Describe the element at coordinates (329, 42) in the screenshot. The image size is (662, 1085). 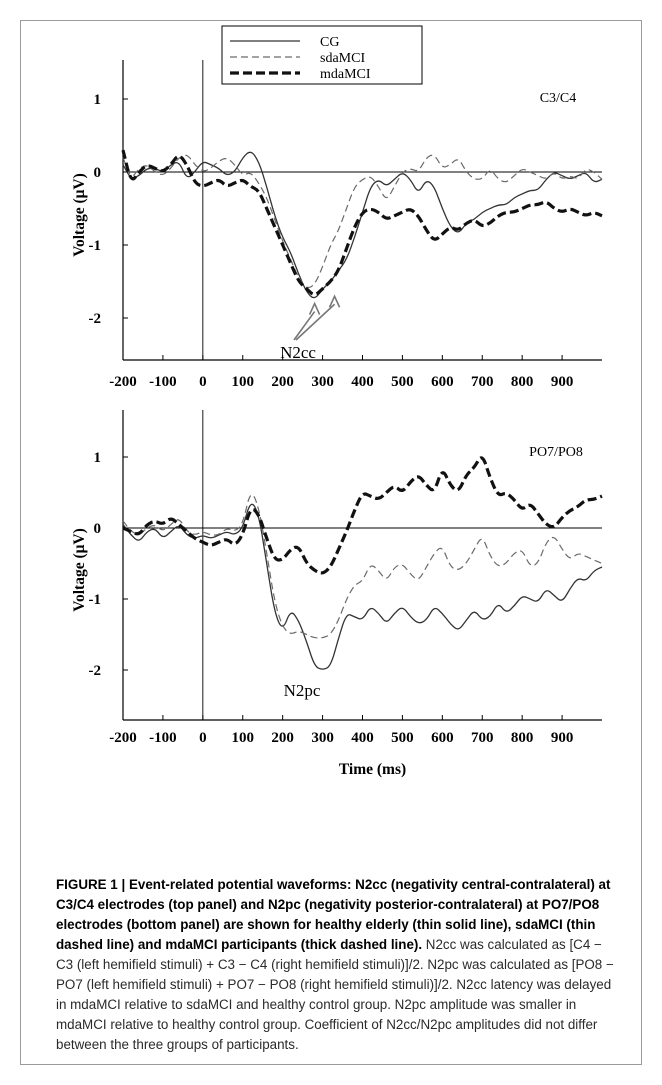
I see `legend-entry-cg: CG` at that location.